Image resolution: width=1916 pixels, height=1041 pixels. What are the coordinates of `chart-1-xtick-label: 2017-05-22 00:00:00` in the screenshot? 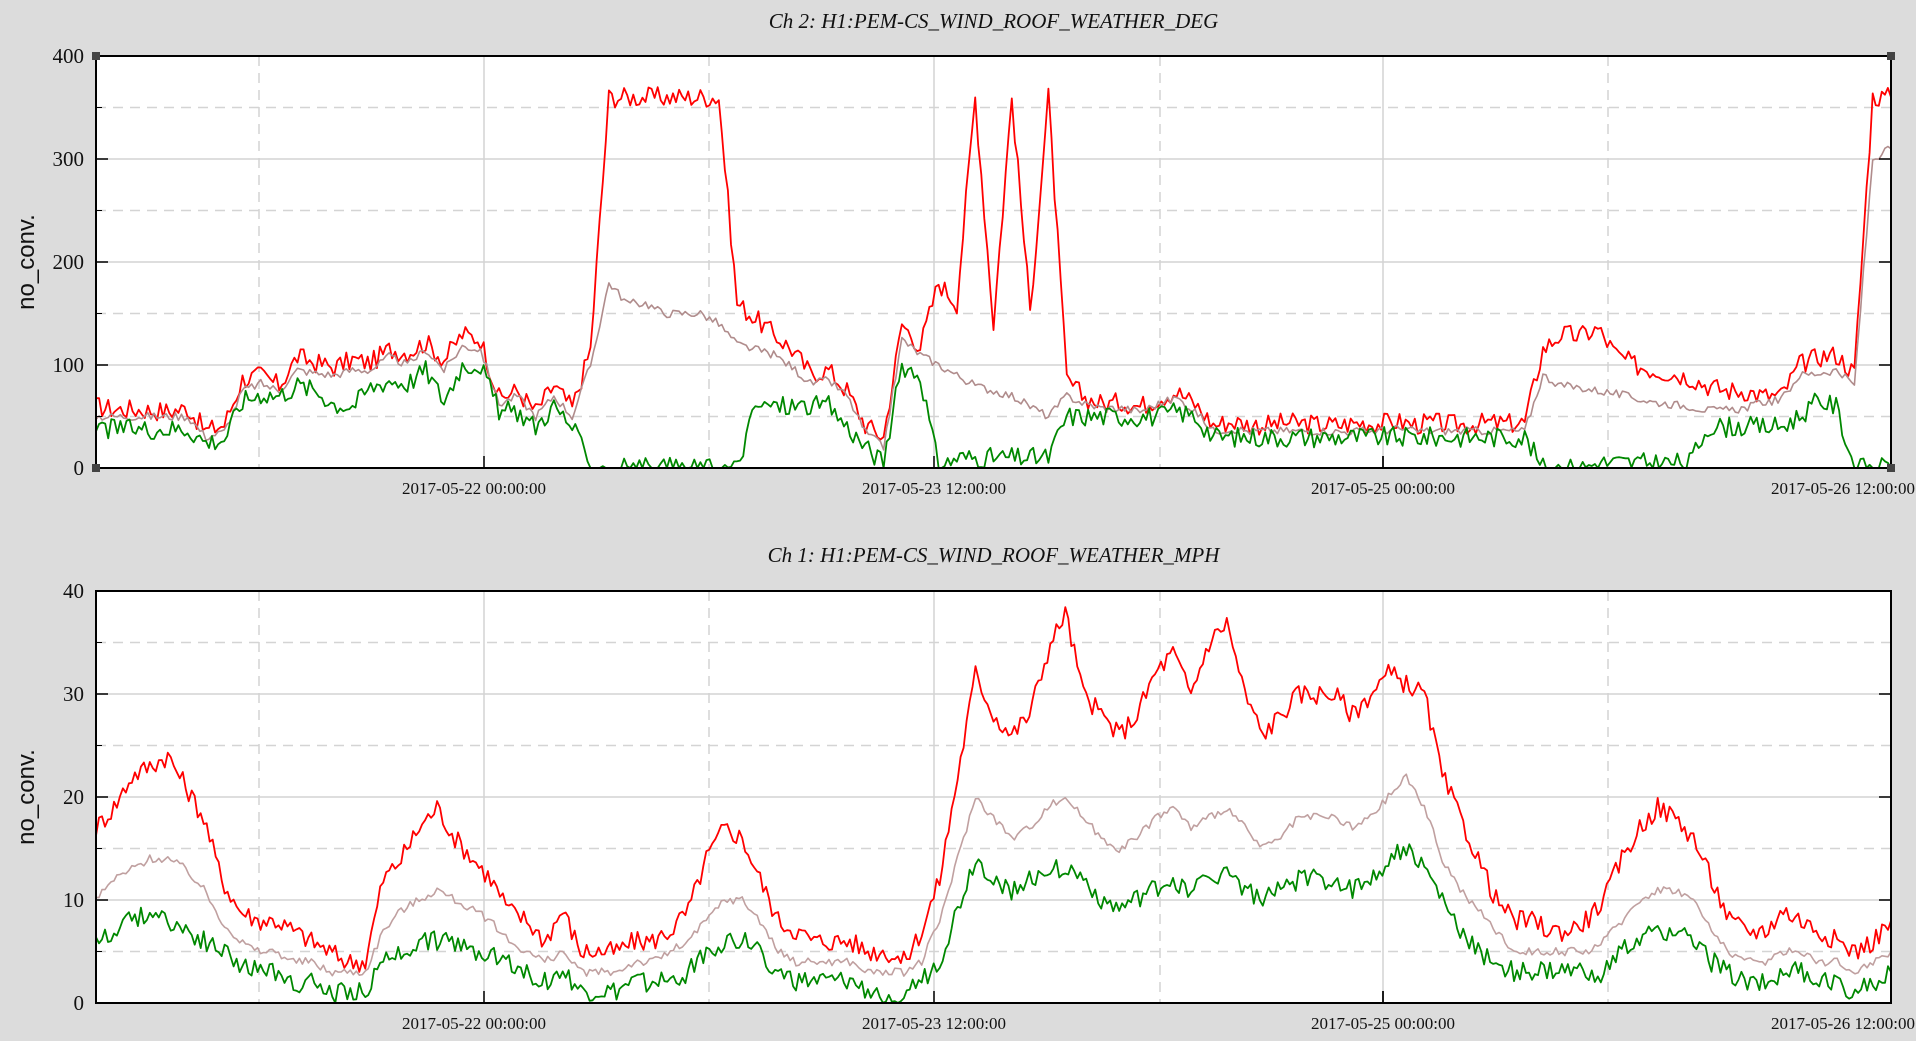 It's located at (474, 488).